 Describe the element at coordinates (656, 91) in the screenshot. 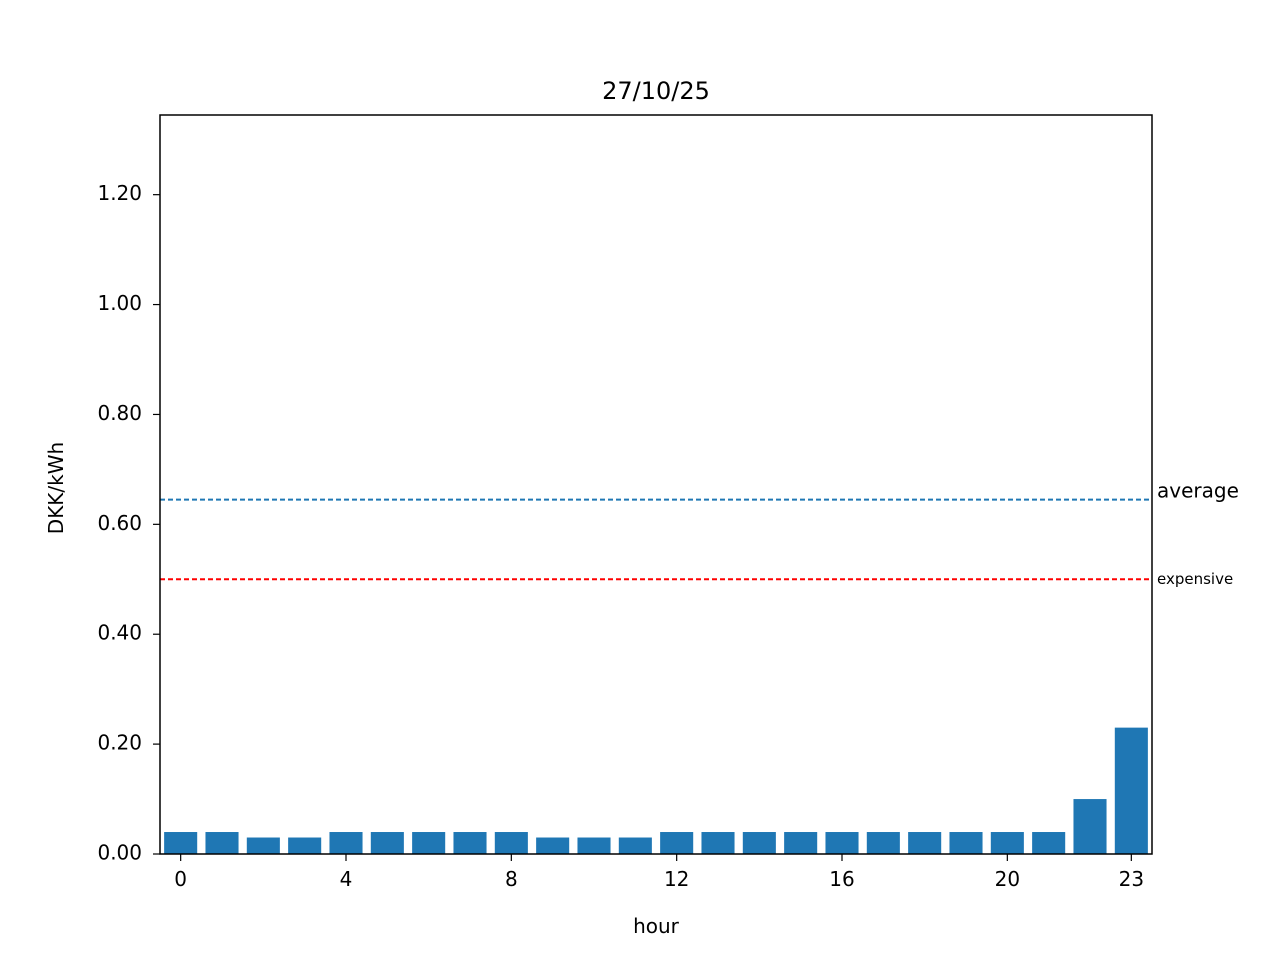

I see `chart-title: 27/10/25` at that location.